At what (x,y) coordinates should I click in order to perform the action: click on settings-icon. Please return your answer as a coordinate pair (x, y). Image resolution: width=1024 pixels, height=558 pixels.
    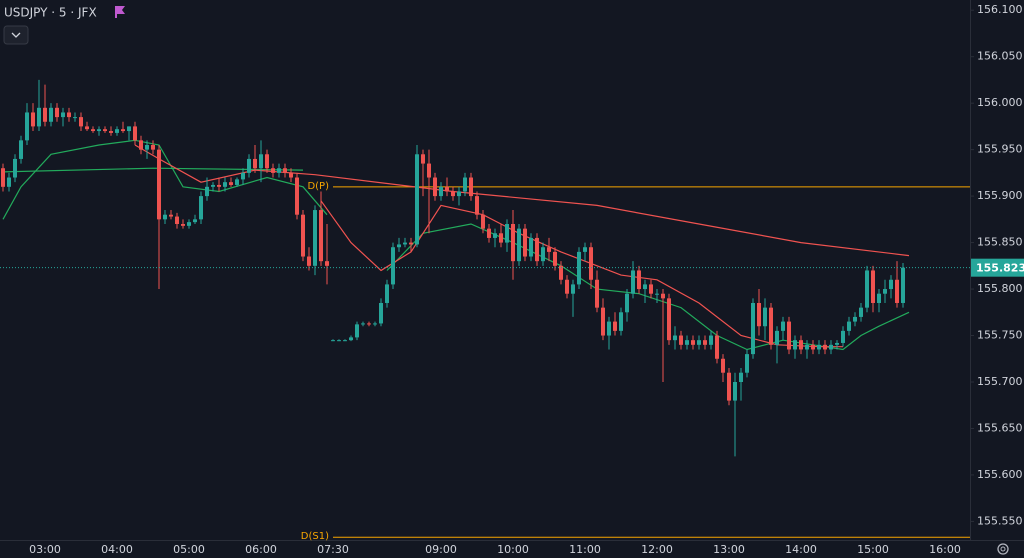
    Looking at the image, I should click on (1003, 549).